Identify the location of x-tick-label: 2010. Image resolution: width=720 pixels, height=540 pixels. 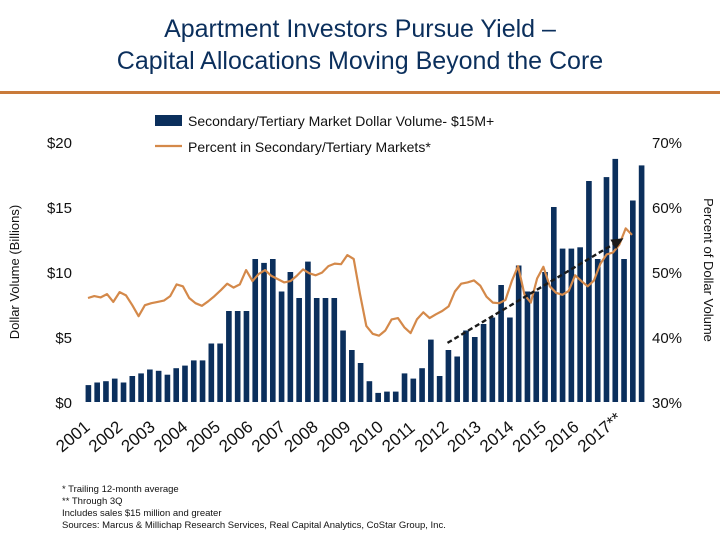
(366, 436).